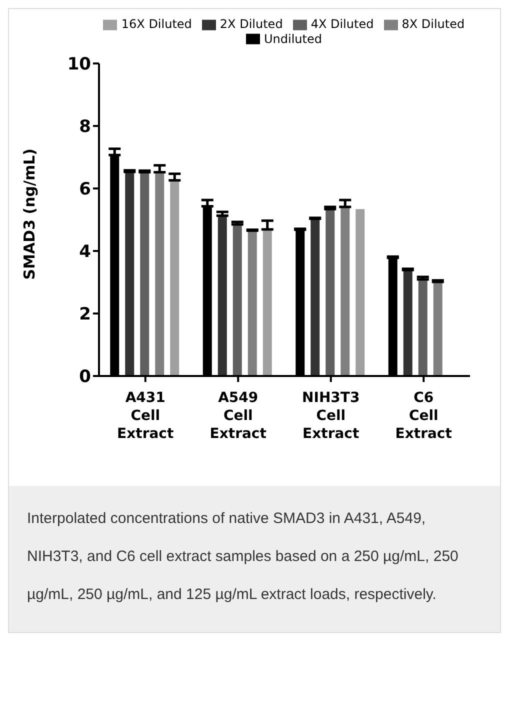 The image size is (509, 711). What do you see at coordinates (85, 314) in the screenshot?
I see `y-tick-label: 2` at bounding box center [85, 314].